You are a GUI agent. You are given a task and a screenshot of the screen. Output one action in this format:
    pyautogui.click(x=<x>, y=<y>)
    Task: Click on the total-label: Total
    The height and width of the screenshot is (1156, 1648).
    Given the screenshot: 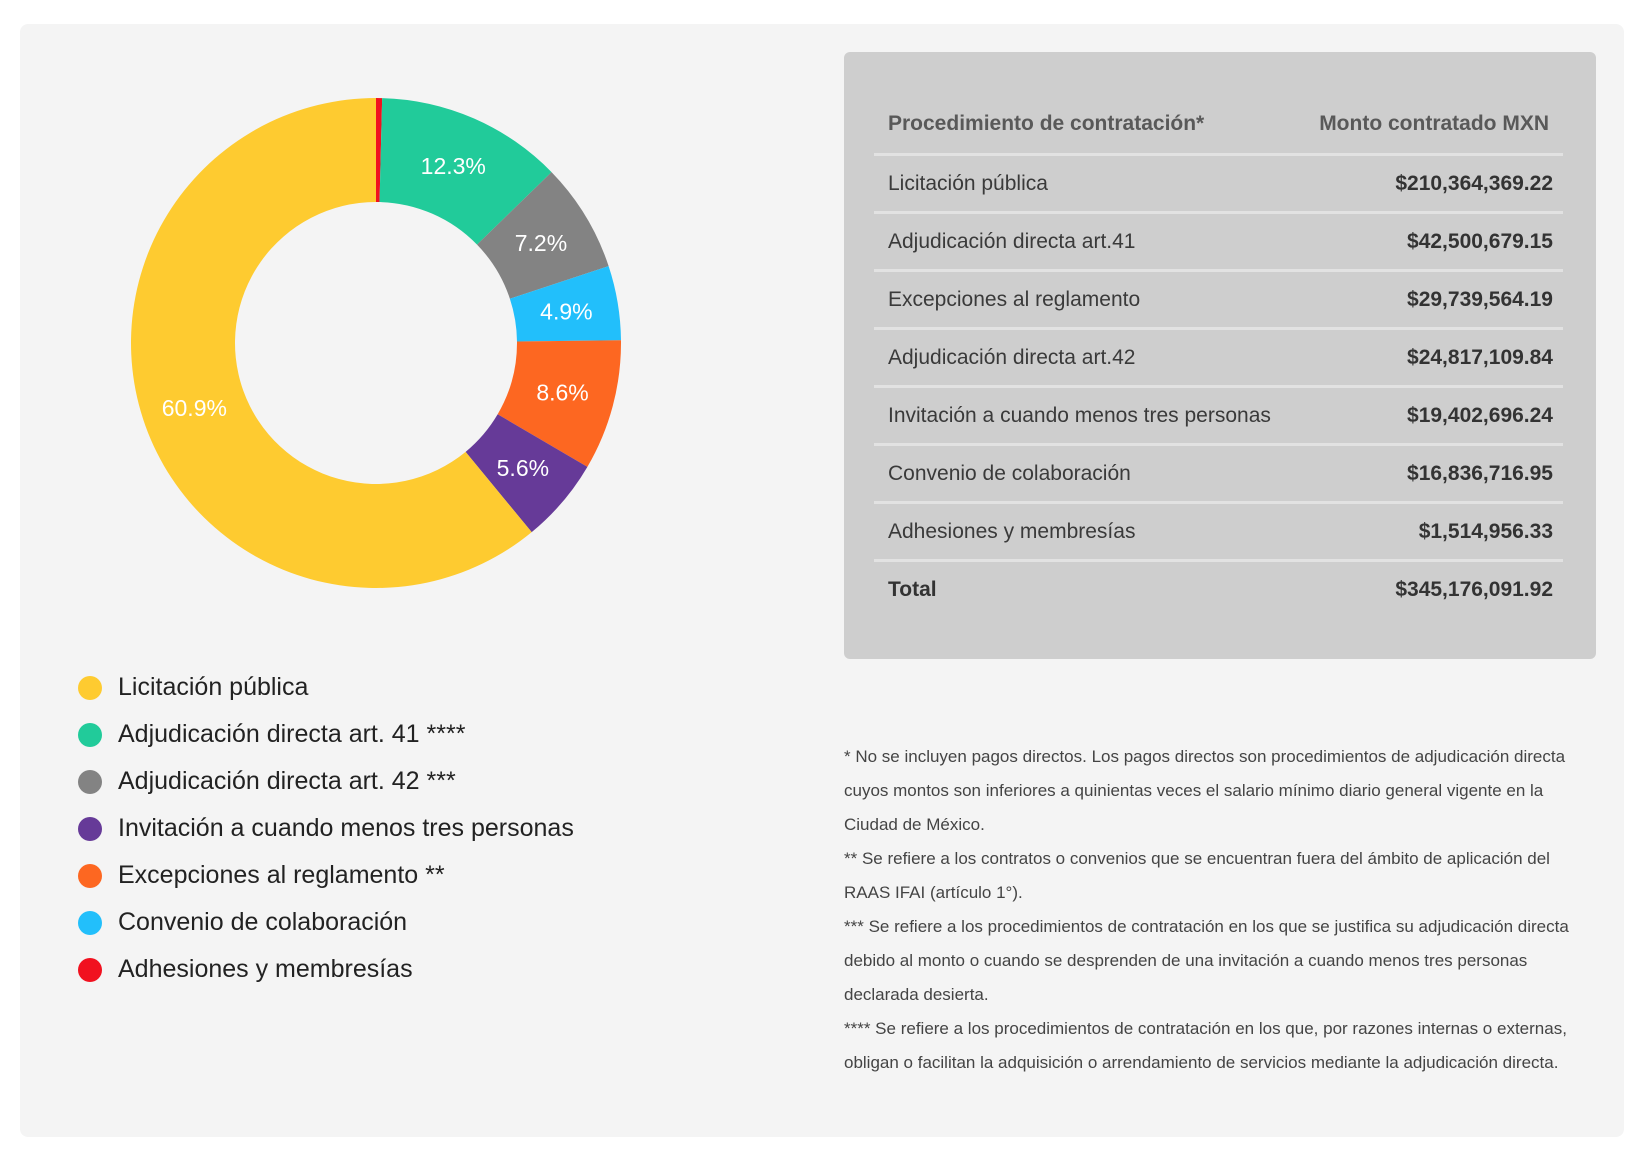 What is the action you would take?
    pyautogui.click(x=912, y=589)
    